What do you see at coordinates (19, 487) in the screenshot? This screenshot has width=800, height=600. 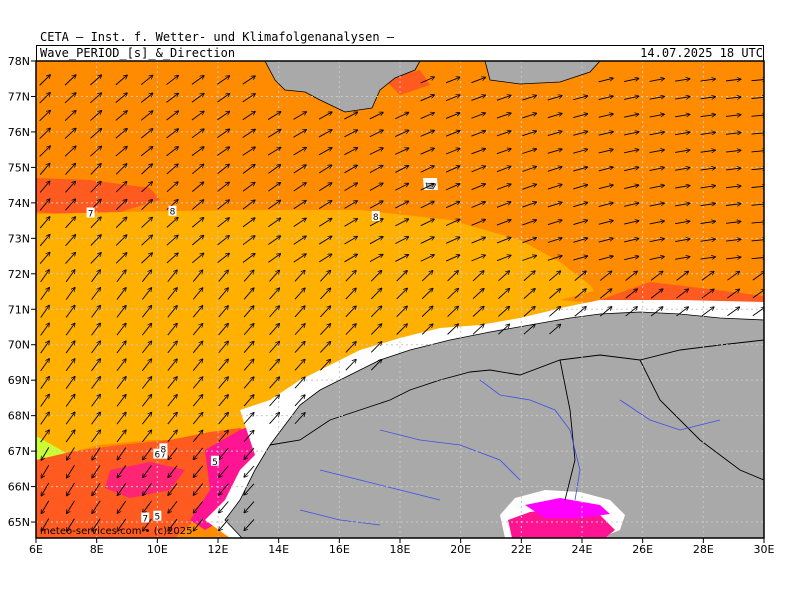 I see `lat-label: 66N` at bounding box center [19, 487].